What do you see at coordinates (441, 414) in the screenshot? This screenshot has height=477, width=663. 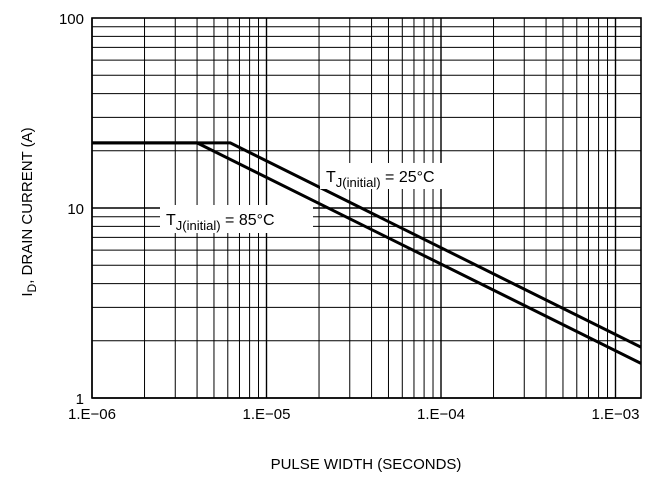 I see `x-tick-label: 1.E−04` at bounding box center [441, 414].